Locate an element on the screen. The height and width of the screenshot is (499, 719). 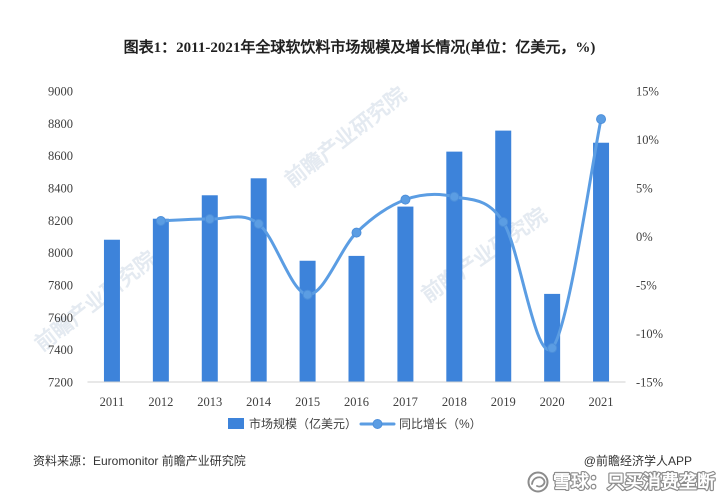
credit-note: @前瞻经济学人APP is located at coordinates (638, 460).